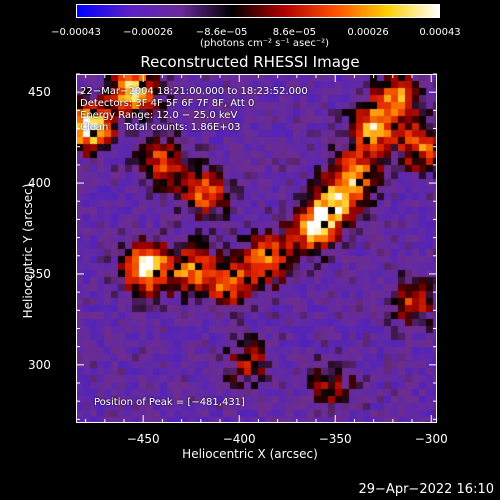  Describe the element at coordinates (159, 115) in the screenshot. I see `annotation-energy-range: Energy Range: 12.0 − 25.0 keV` at that location.